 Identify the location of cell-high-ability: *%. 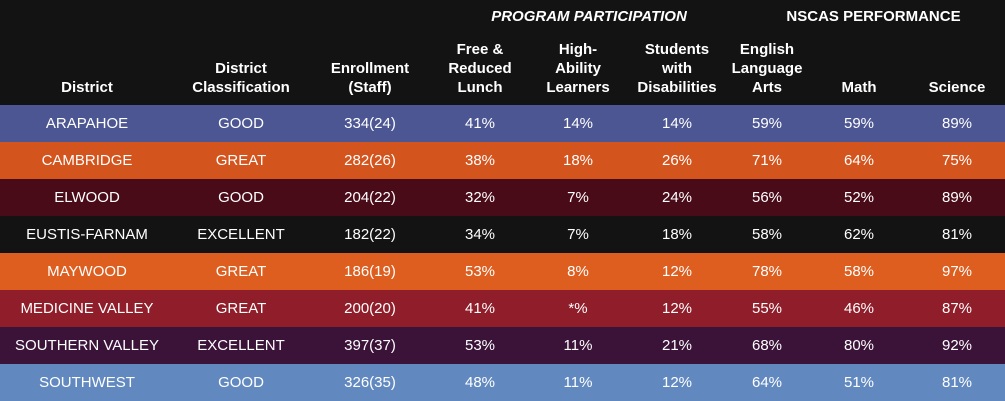
(578, 308).